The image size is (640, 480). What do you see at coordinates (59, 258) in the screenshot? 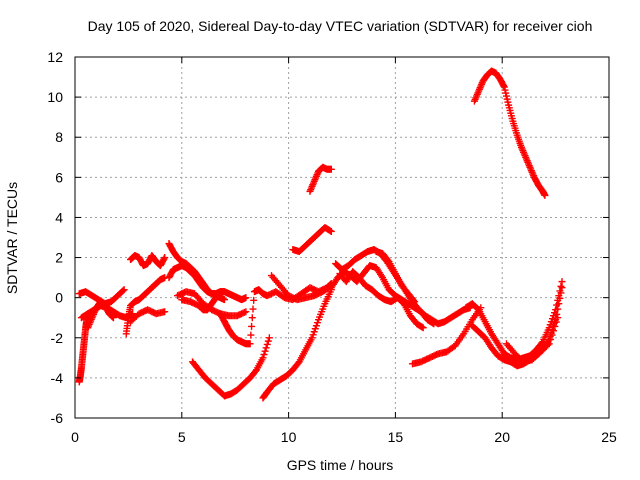
I see `y-tick-label: 2` at bounding box center [59, 258].